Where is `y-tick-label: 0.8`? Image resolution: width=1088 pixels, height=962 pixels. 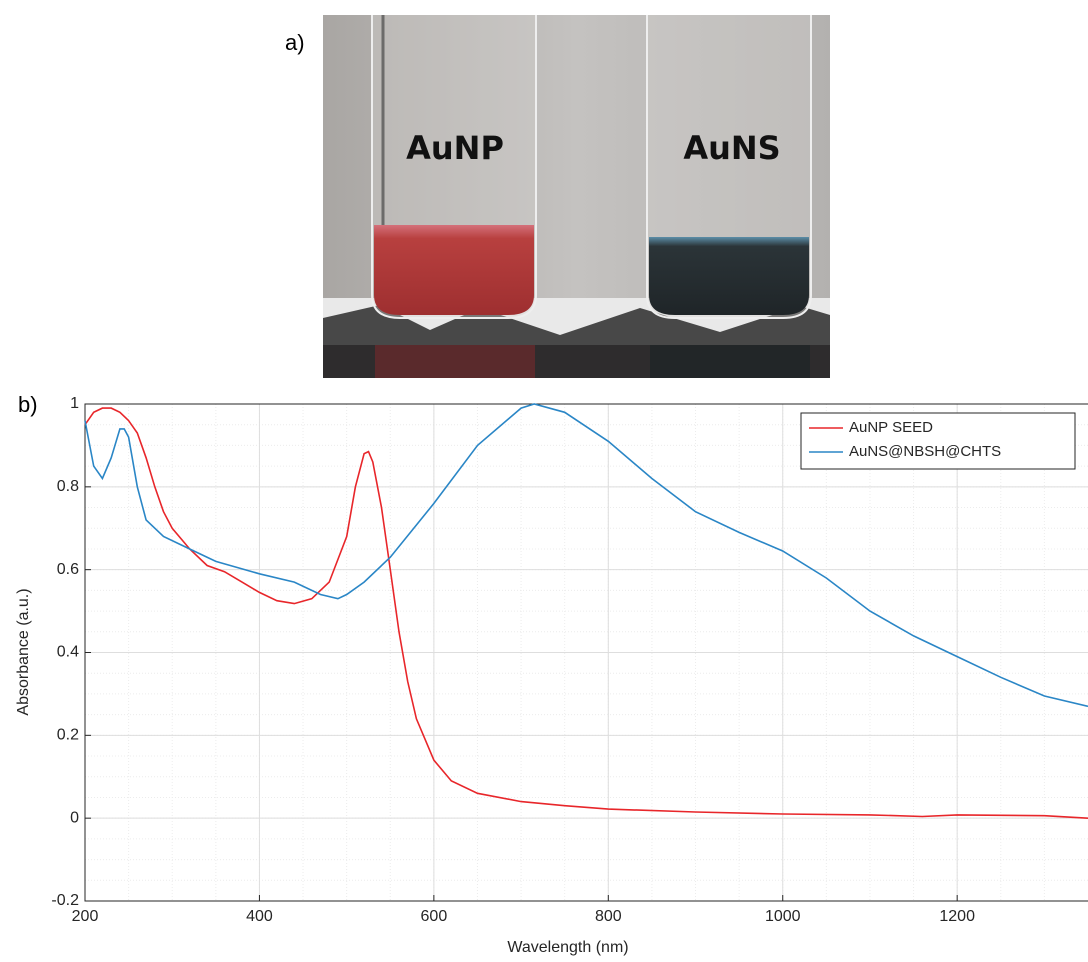
y-tick-label: 0.8 is located at coordinates (68, 486).